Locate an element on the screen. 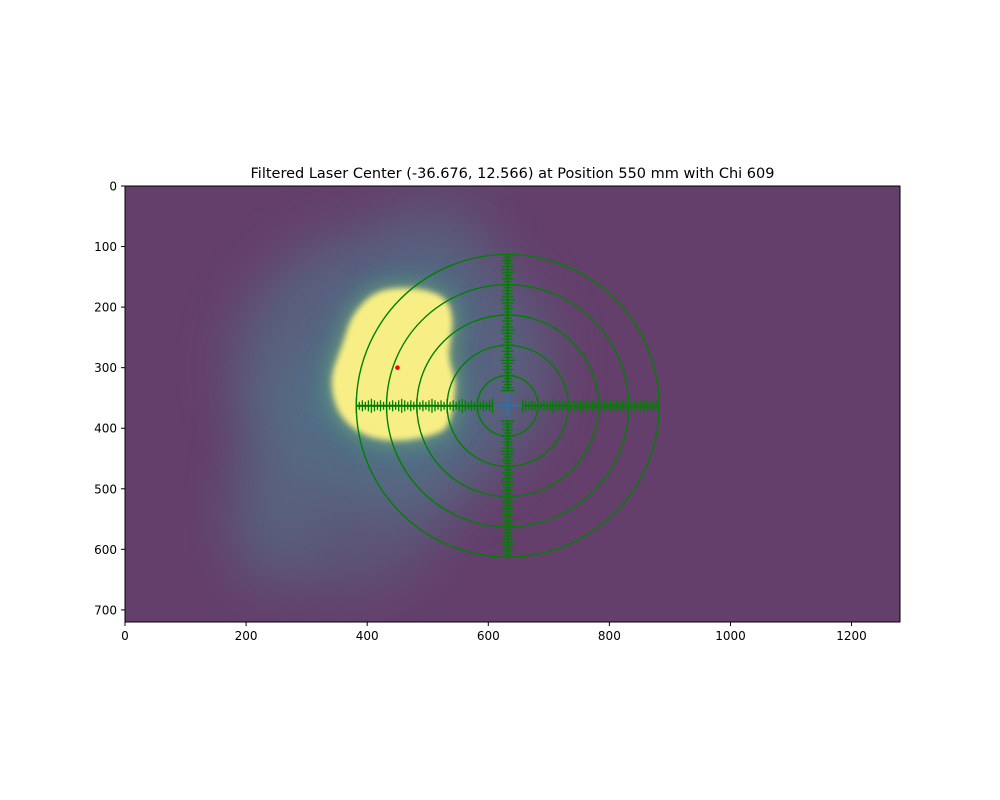 This screenshot has height=800, width=1000. x-axis: 0 200 400 600 800 1000 1200 is located at coordinates (494, 632).